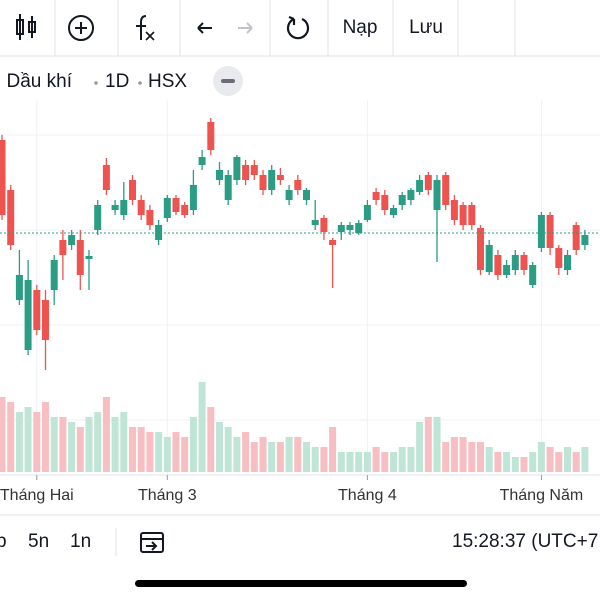 The width and height of the screenshot is (600, 600). What do you see at coordinates (525, 541) in the screenshot?
I see `clock: 15:28:37 (UTC+7` at bounding box center [525, 541].